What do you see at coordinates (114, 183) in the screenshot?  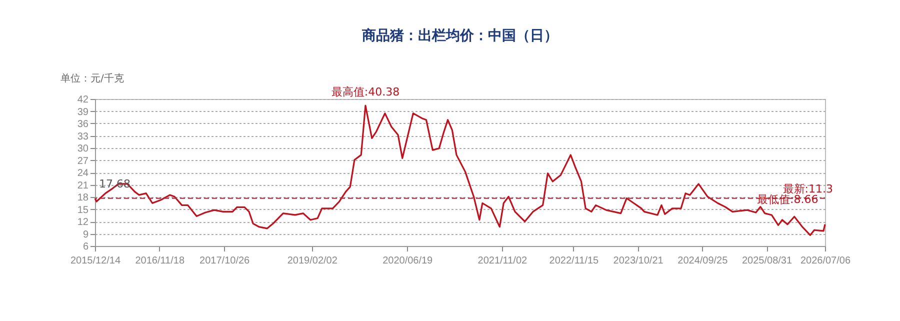 I see `annotation: 17.68` at bounding box center [114, 183].